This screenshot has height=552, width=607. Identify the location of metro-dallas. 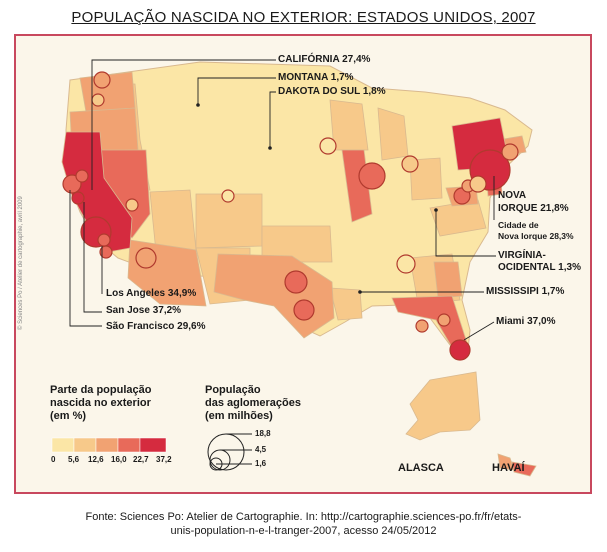
(296, 282).